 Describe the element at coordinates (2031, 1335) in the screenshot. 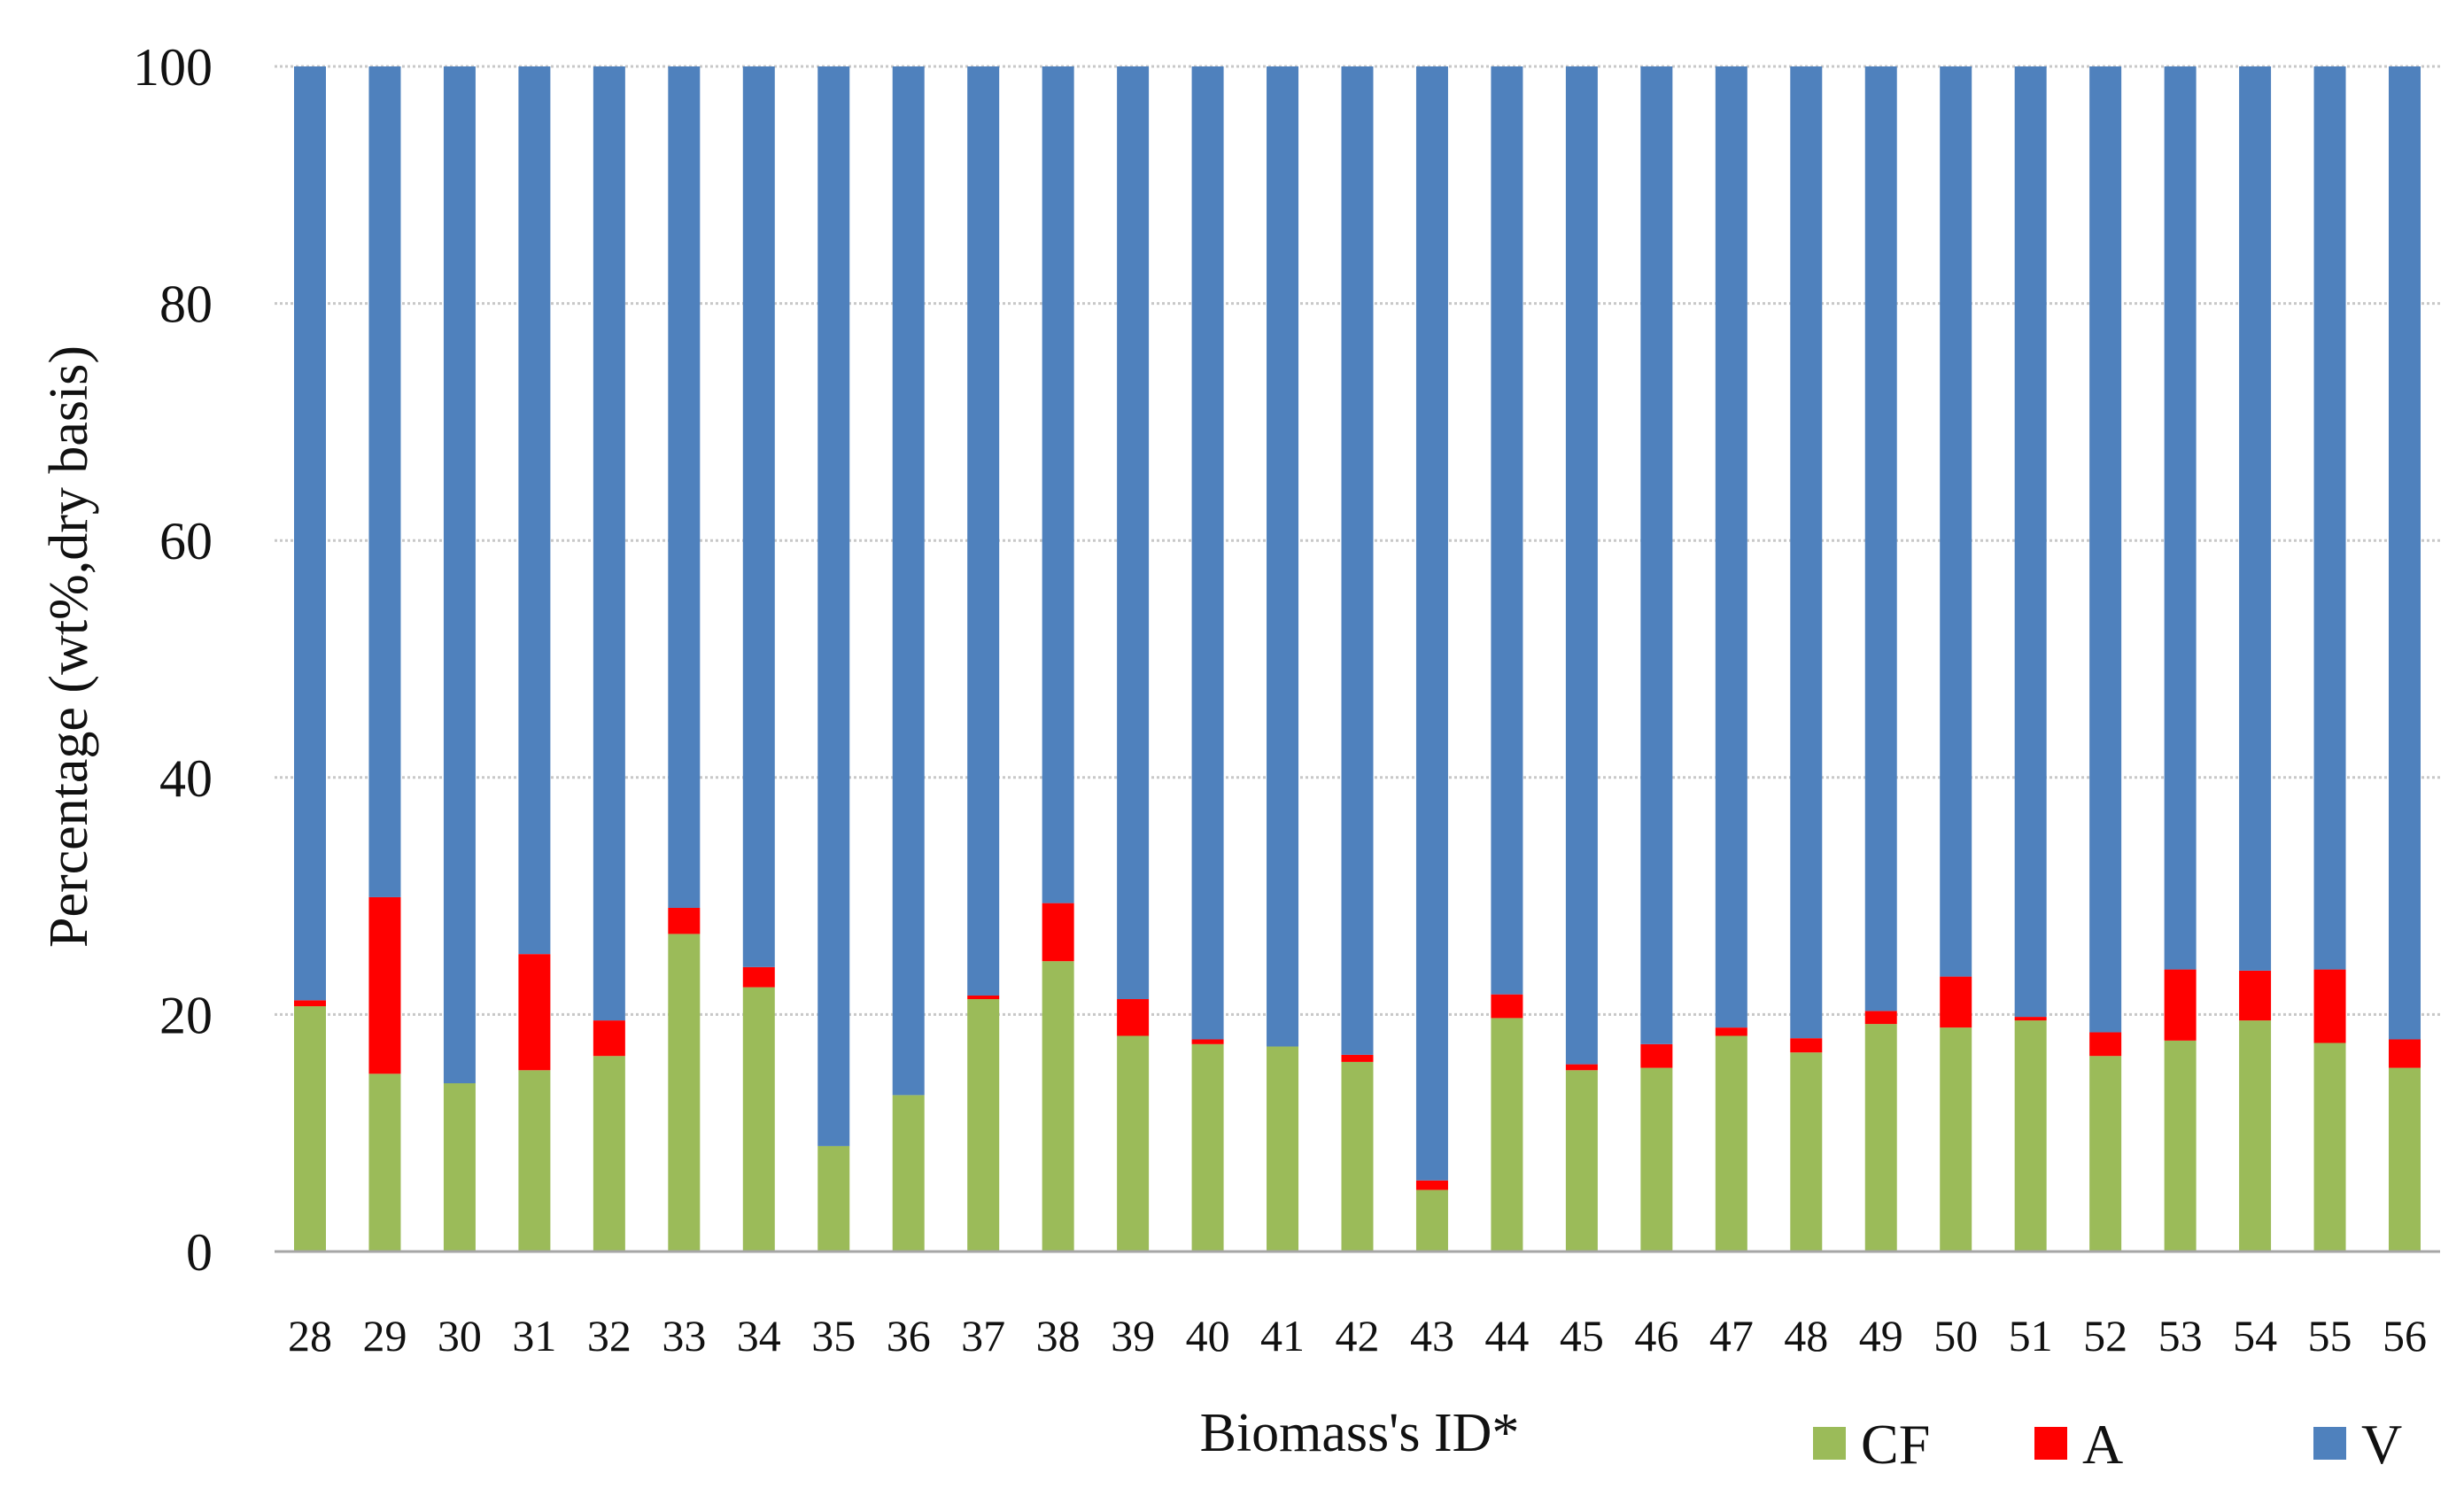

I see `x-tick-label-51: 51` at that location.